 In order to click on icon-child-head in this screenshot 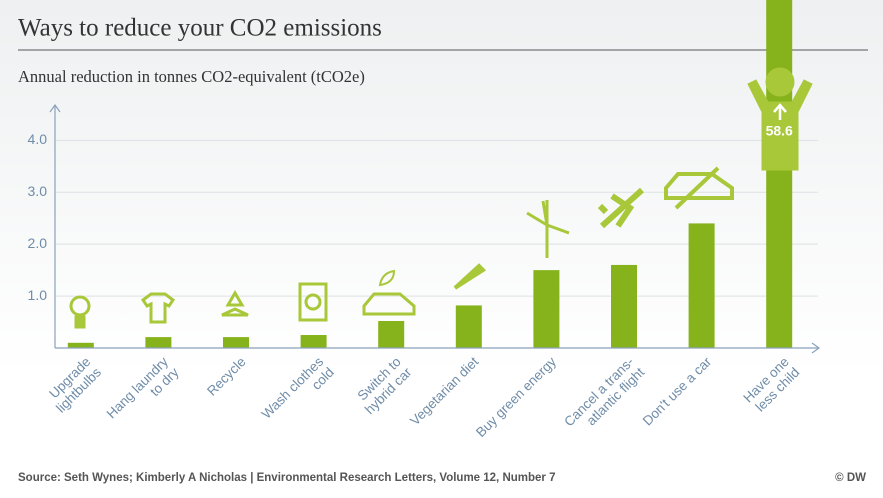, I will do `click(780, 82)`.